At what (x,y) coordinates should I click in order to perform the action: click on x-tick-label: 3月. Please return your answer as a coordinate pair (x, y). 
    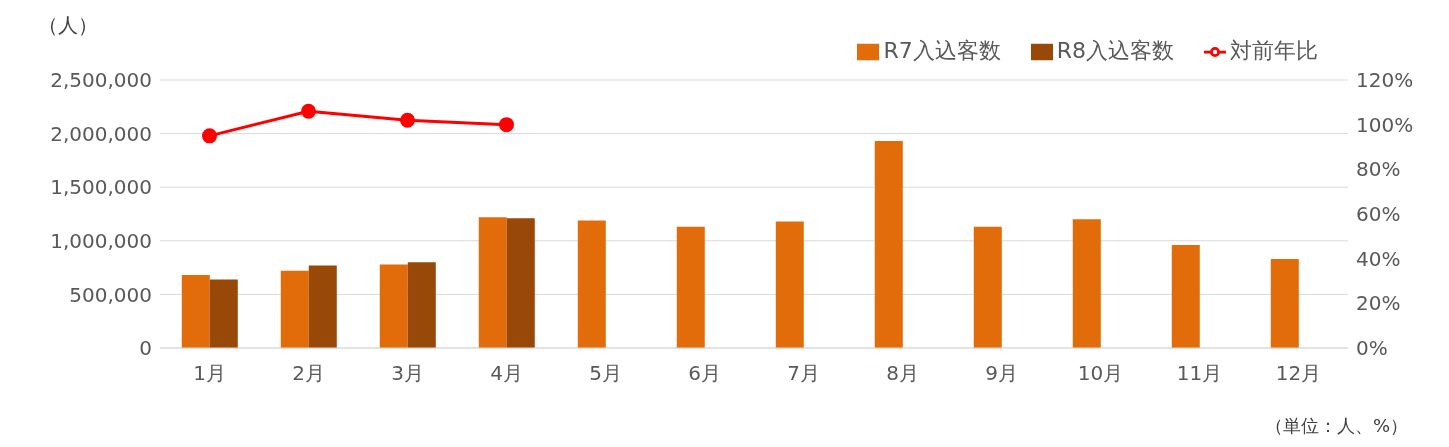
    Looking at the image, I should click on (407, 373).